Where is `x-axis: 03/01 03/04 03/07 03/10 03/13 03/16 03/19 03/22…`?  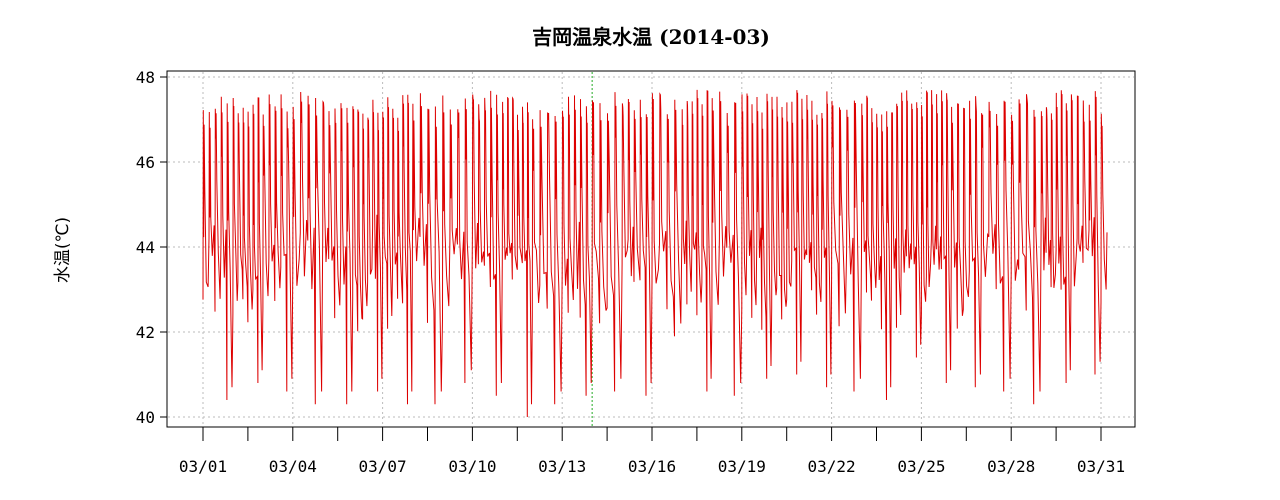
x-axis: 03/01 03/04 03/07 03/10 03/13 03/16 03/19 03/22… is located at coordinates (652, 451).